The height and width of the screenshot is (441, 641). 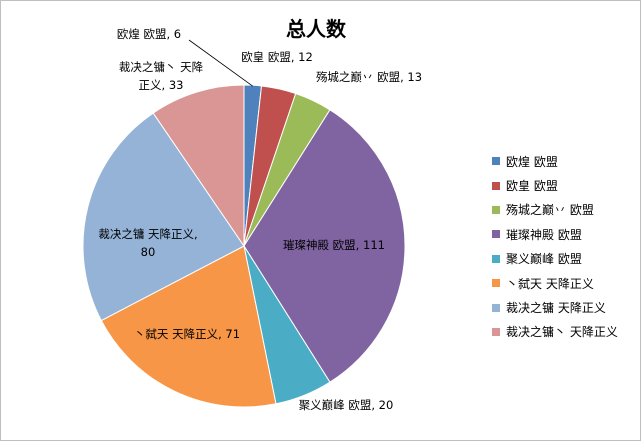 I want to click on legend-entry: 裁决之镛丶 天降正义, so click(x=566, y=332).